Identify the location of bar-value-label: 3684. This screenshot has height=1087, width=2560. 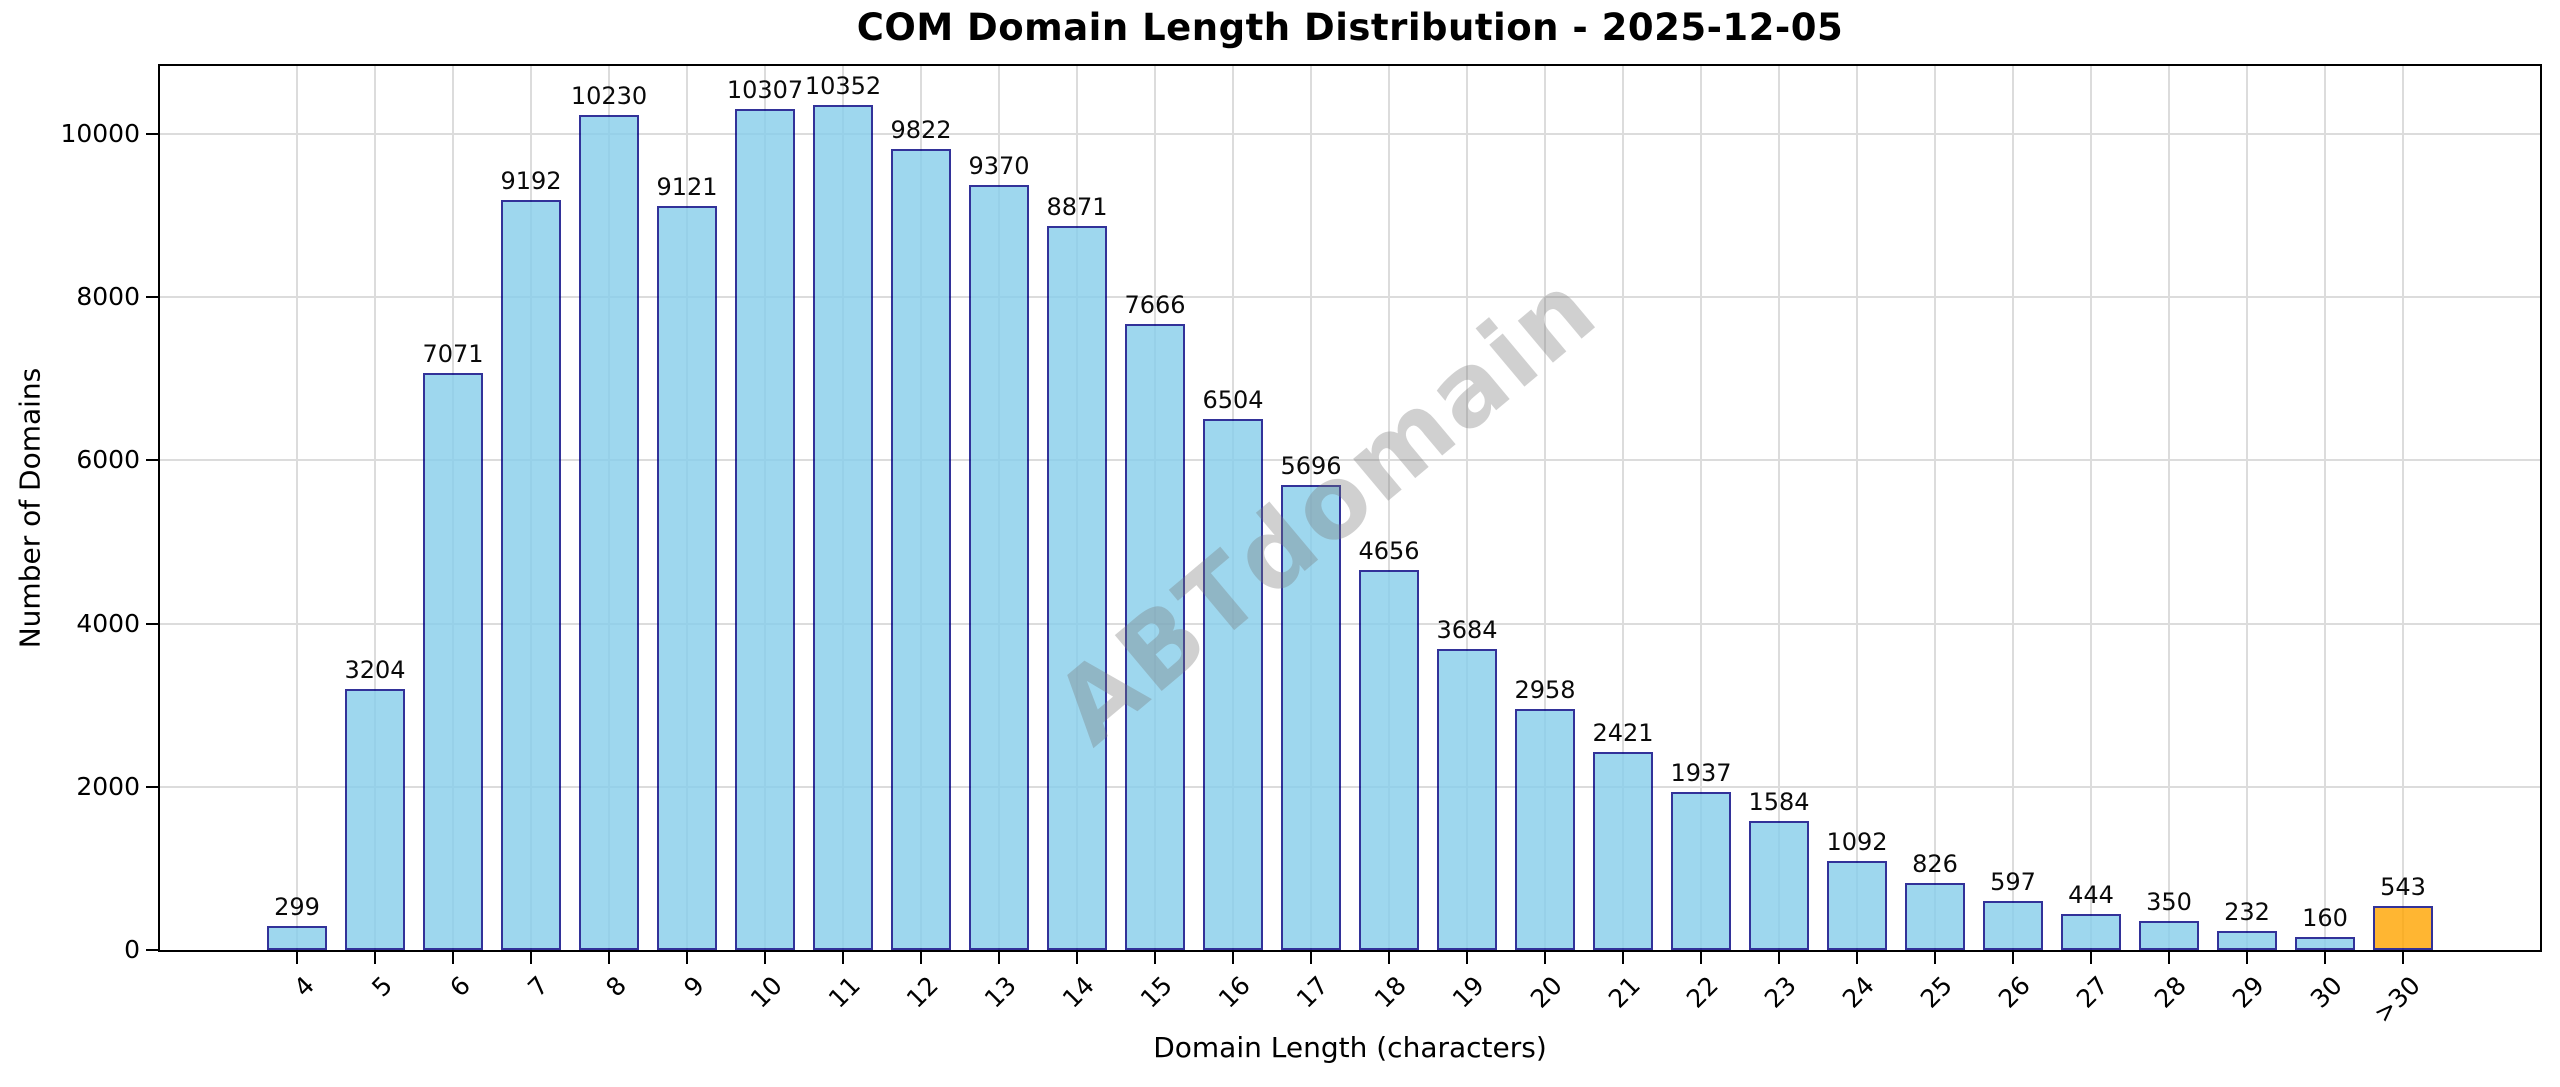
(1467, 630).